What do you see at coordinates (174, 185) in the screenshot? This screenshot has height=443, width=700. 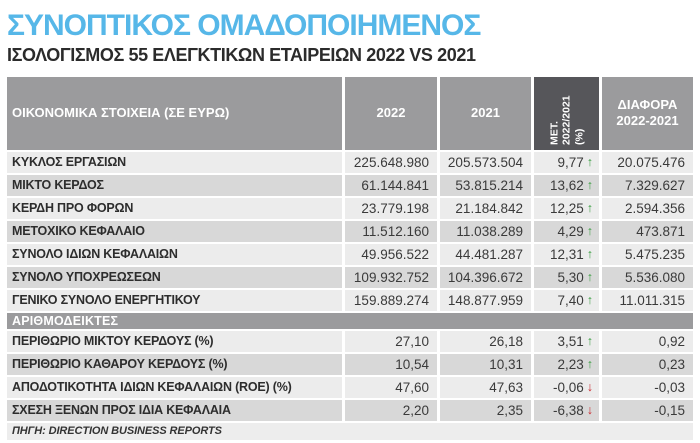 I see `row-label: ΜΙΚΤΟ ΚΕΡΔΟΣ` at bounding box center [174, 185].